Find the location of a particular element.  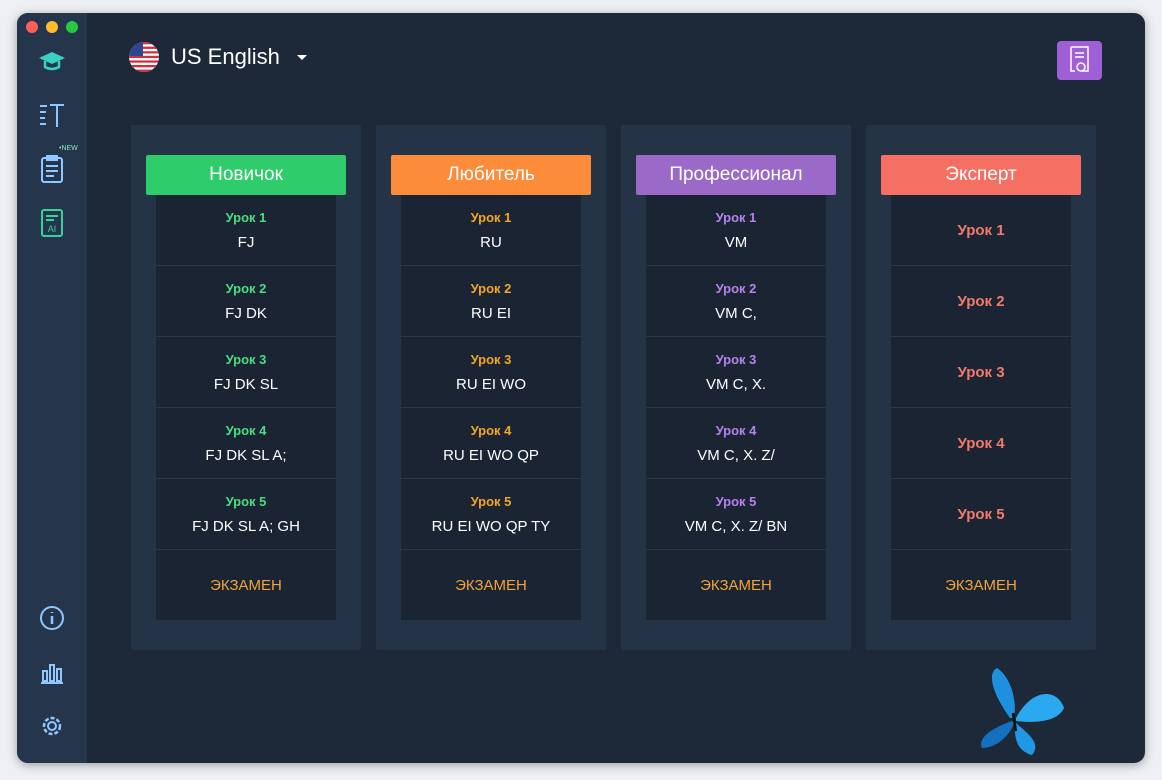

lesson-list: Урок 1 Урок 2 Урок 3 Урок 4 Урок 5 ЭКЗАМЕН is located at coordinates (981, 407).